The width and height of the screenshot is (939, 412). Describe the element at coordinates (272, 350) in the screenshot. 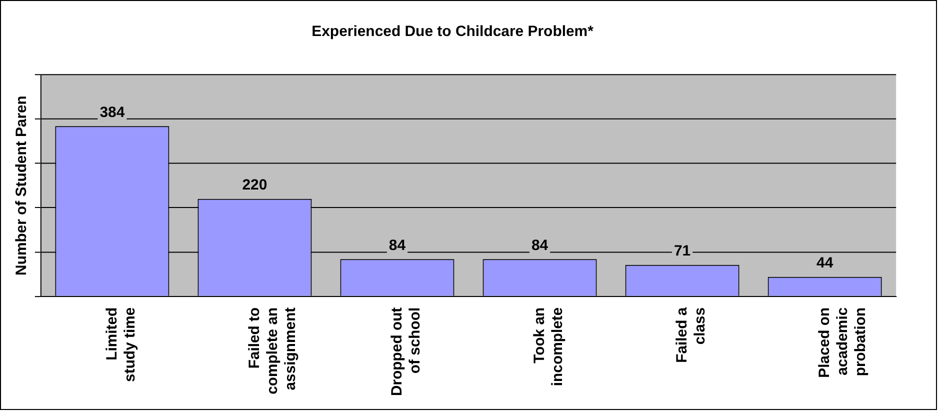

I see `x-tick-label: Failed to complete an assignment` at that location.